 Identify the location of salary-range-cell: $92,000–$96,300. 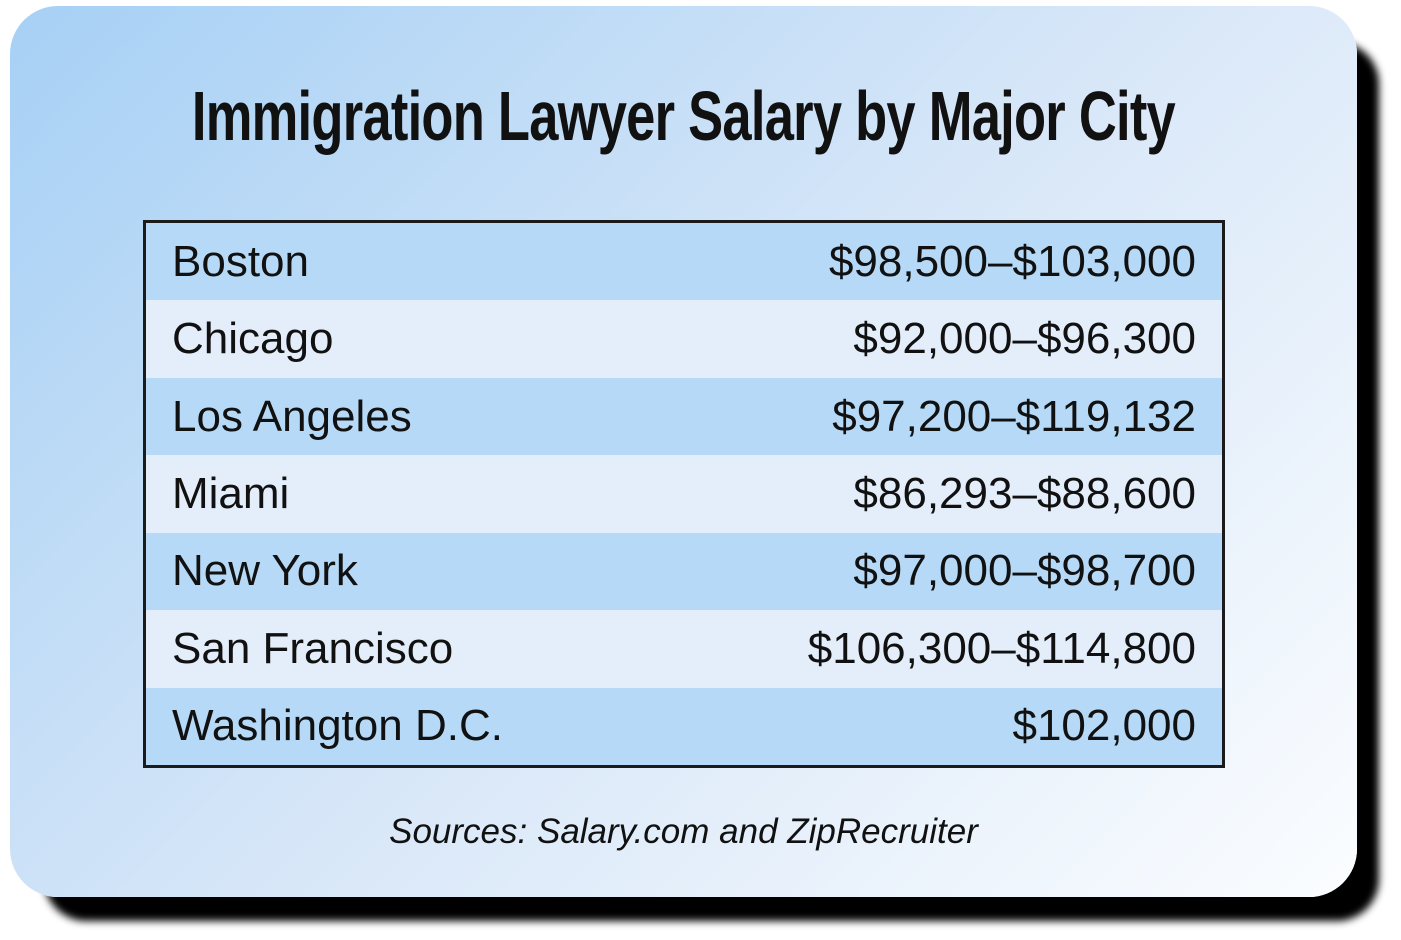
(1024, 339).